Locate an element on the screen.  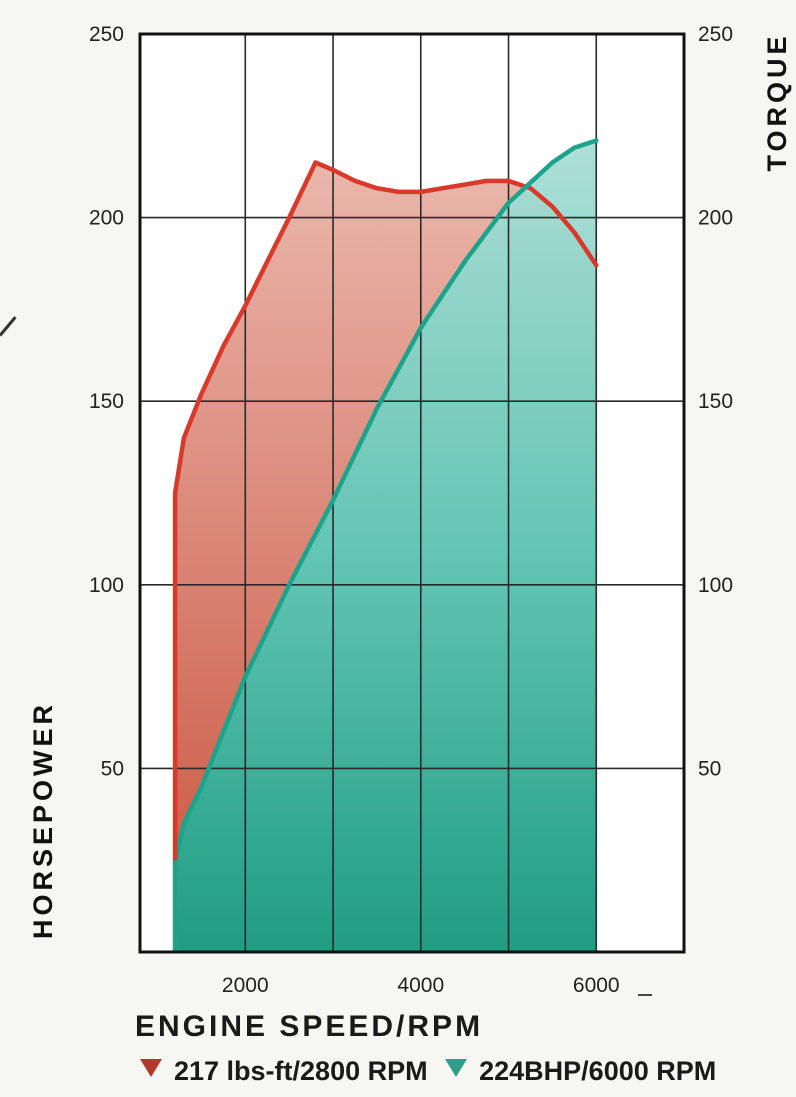
x-tick-label-4000: 4000 is located at coordinates (420, 985).